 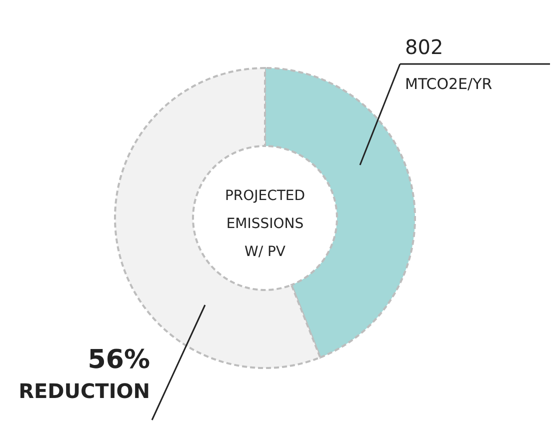 I want to click on text: REDUCTION, so click(x=84, y=391).